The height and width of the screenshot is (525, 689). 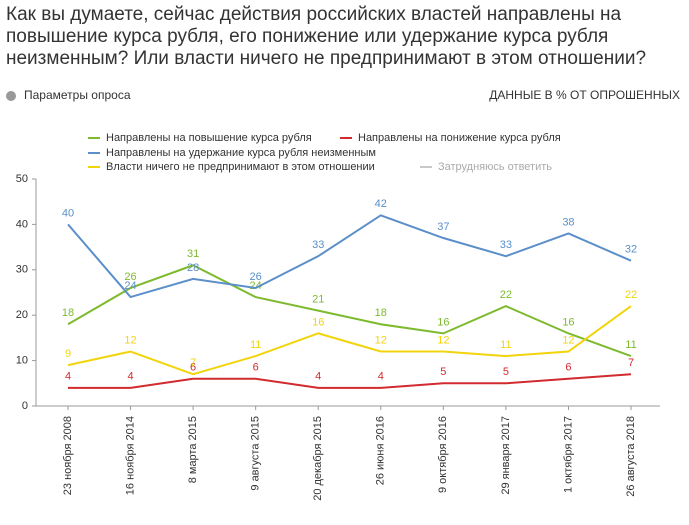 I want to click on data-label: 32, so click(x=631, y=250).